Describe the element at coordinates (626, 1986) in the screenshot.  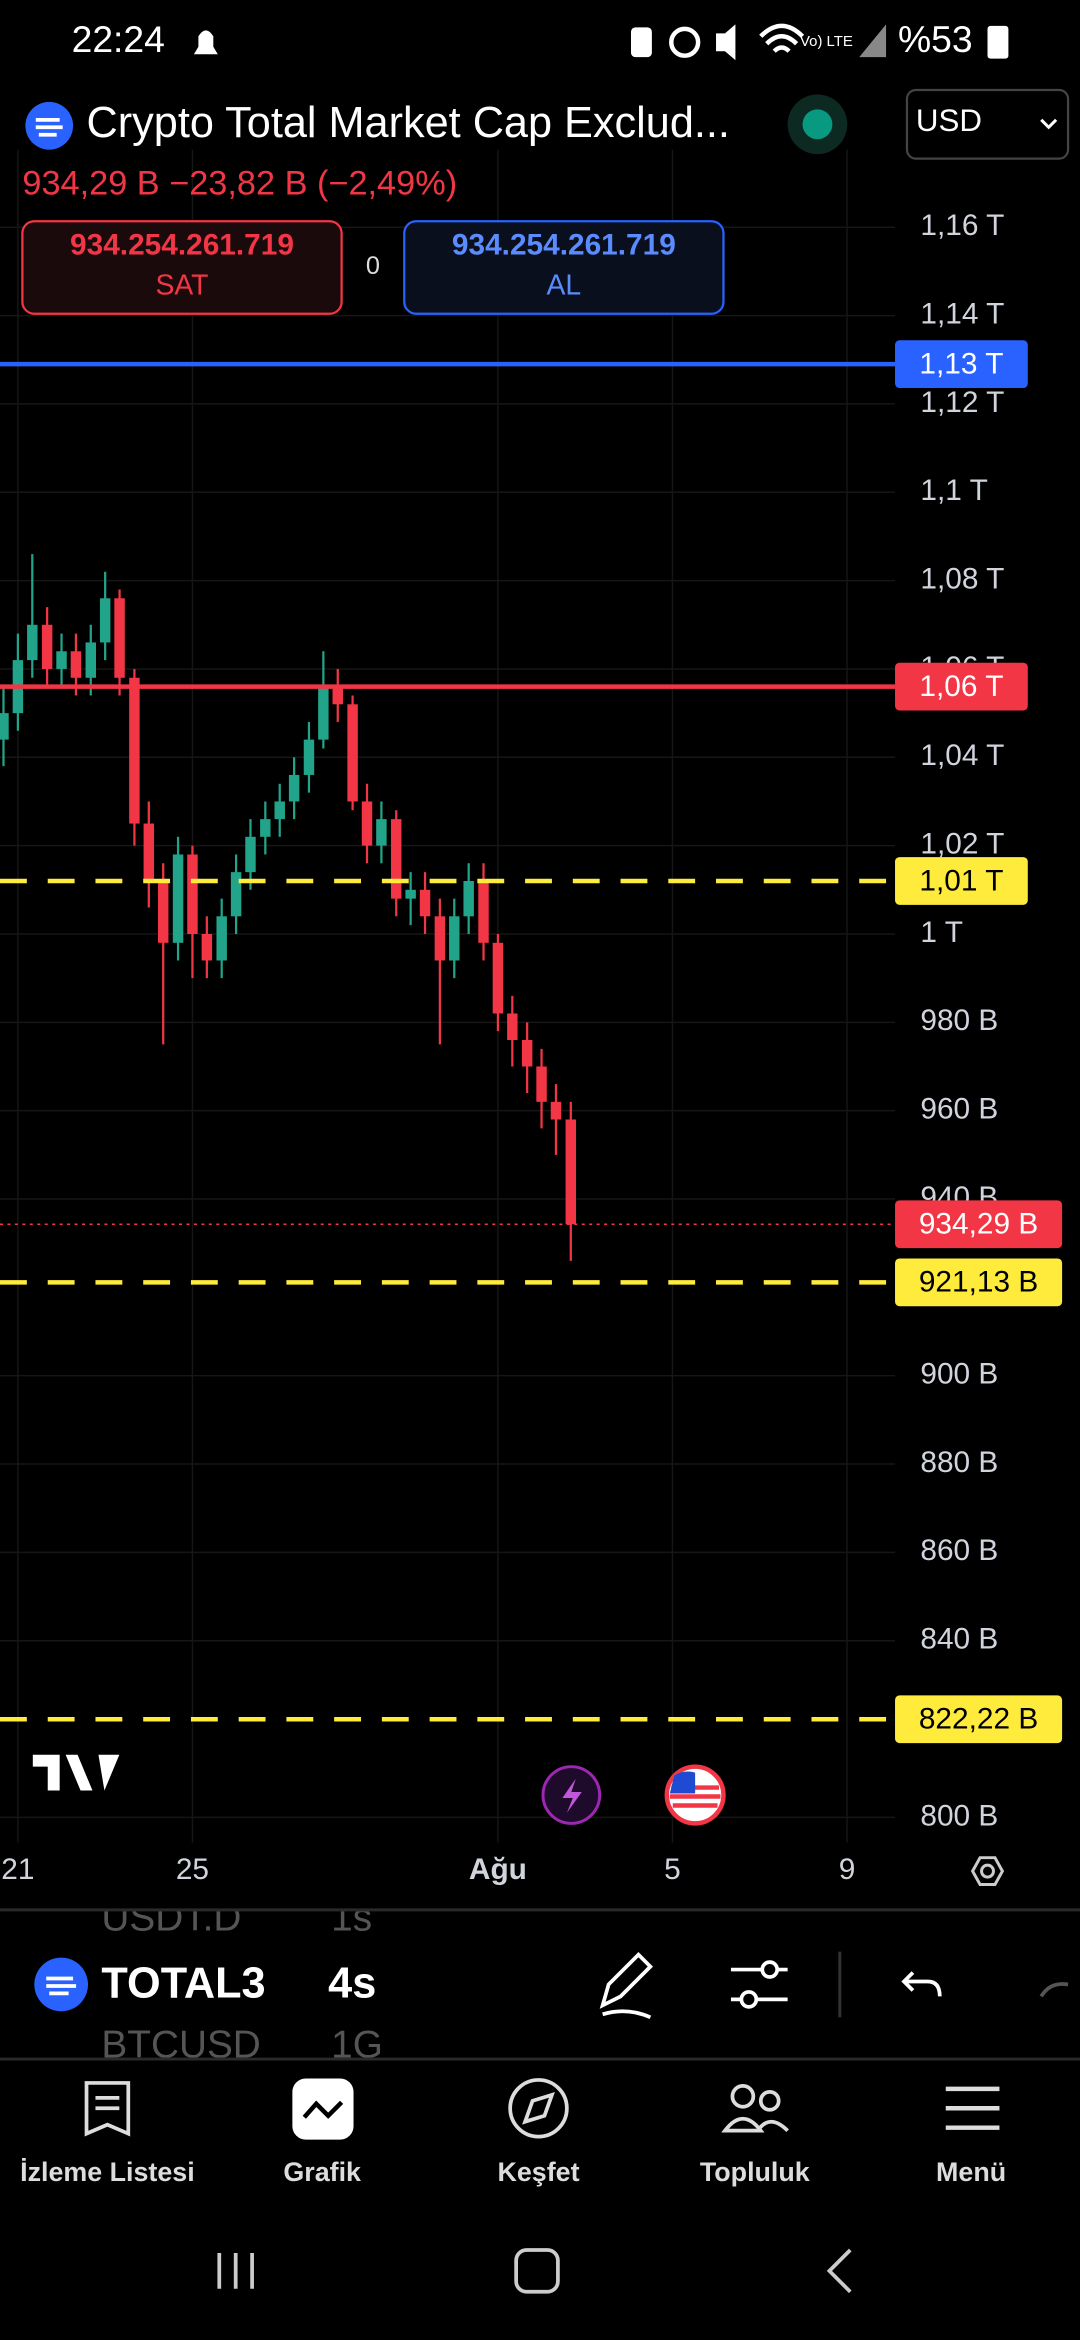
I see `draw-tool` at that location.